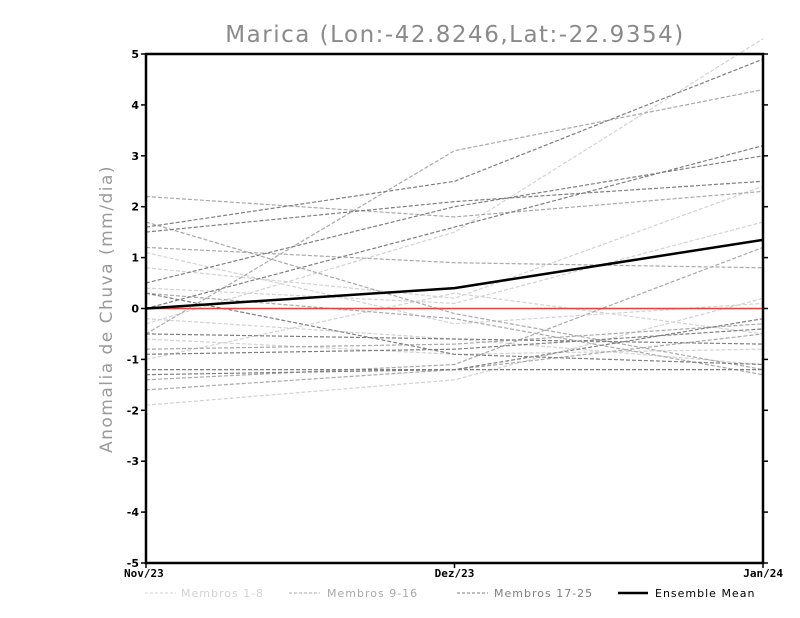  I want to click on legend-label-membros-17-25: Membros 17-25, so click(543, 593).